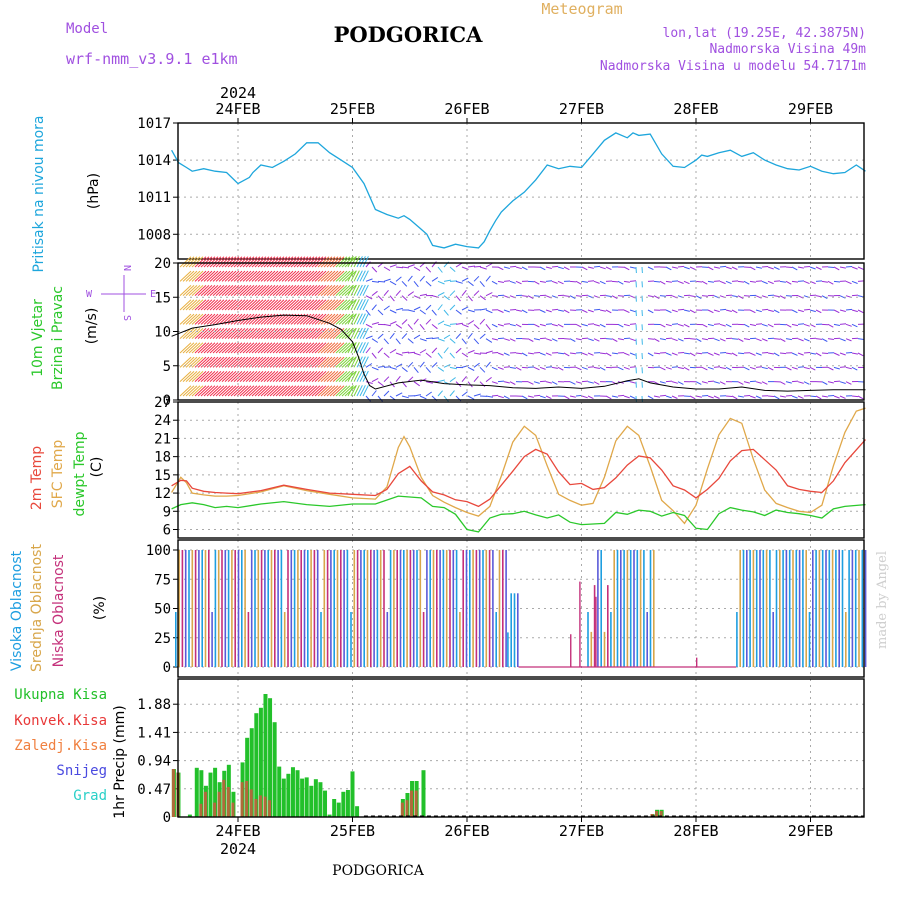 This screenshot has width=900, height=900. I want to click on y-tick-label: 75, so click(162, 580).